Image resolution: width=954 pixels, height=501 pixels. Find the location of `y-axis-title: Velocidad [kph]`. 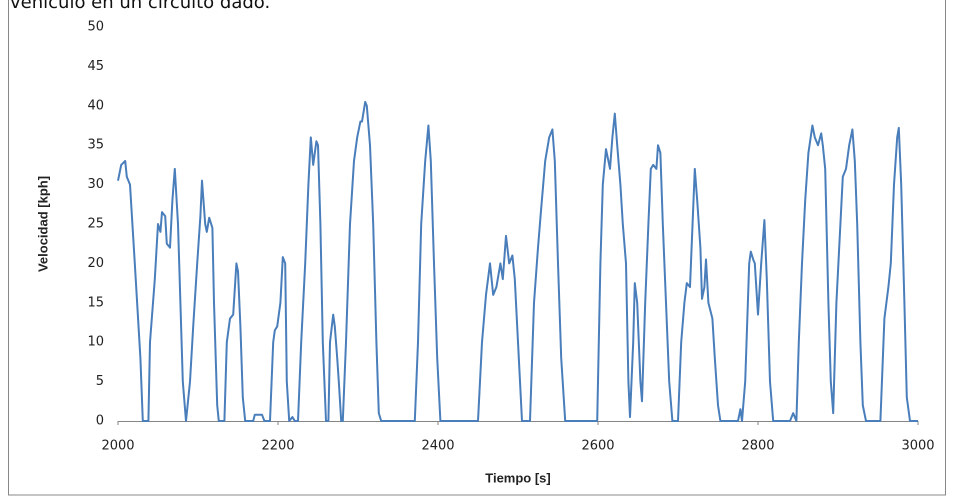

y-axis-title: Velocidad [kph] is located at coordinates (42, 224).